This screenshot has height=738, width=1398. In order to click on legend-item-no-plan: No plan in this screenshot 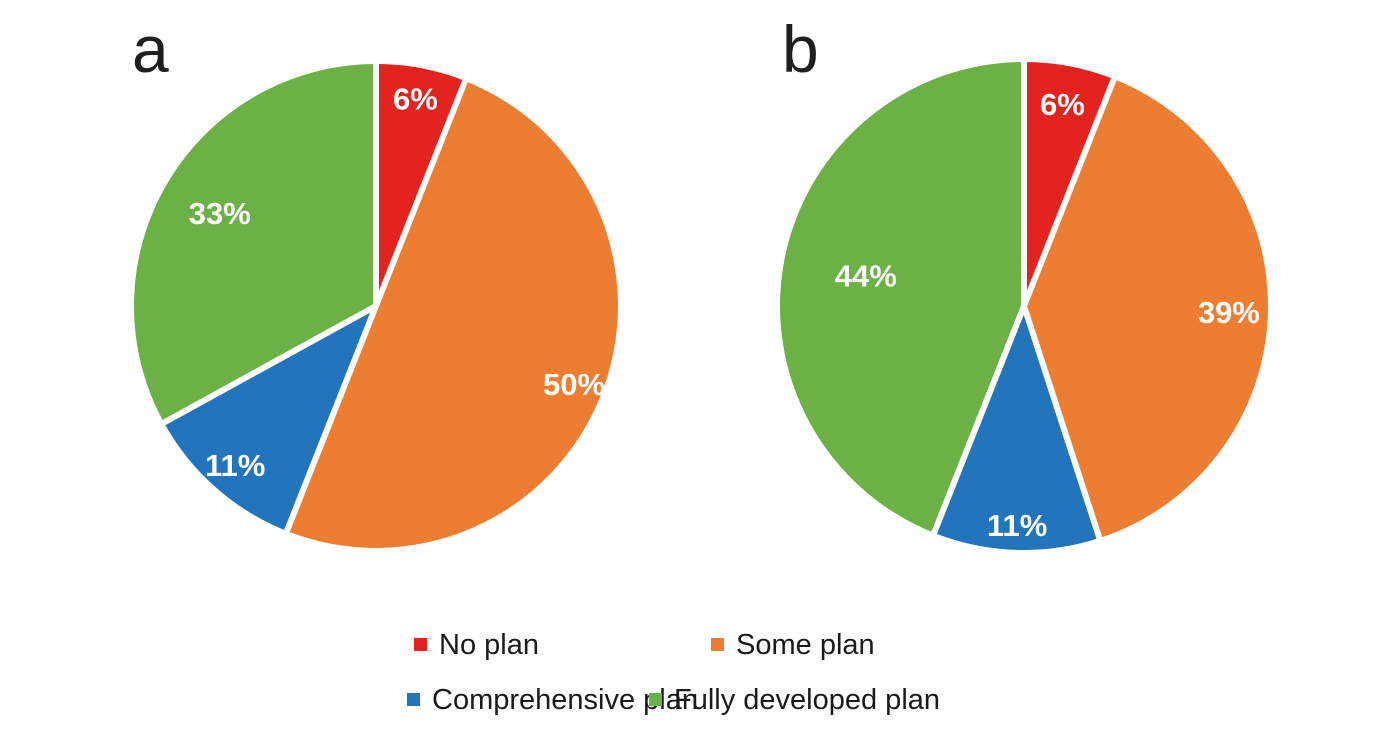, I will do `click(476, 645)`.